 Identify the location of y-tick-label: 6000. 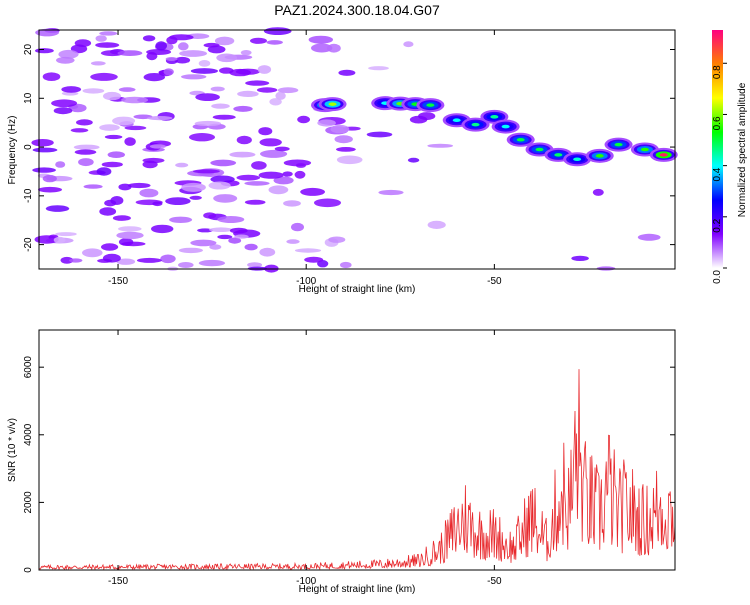
(28, 367).